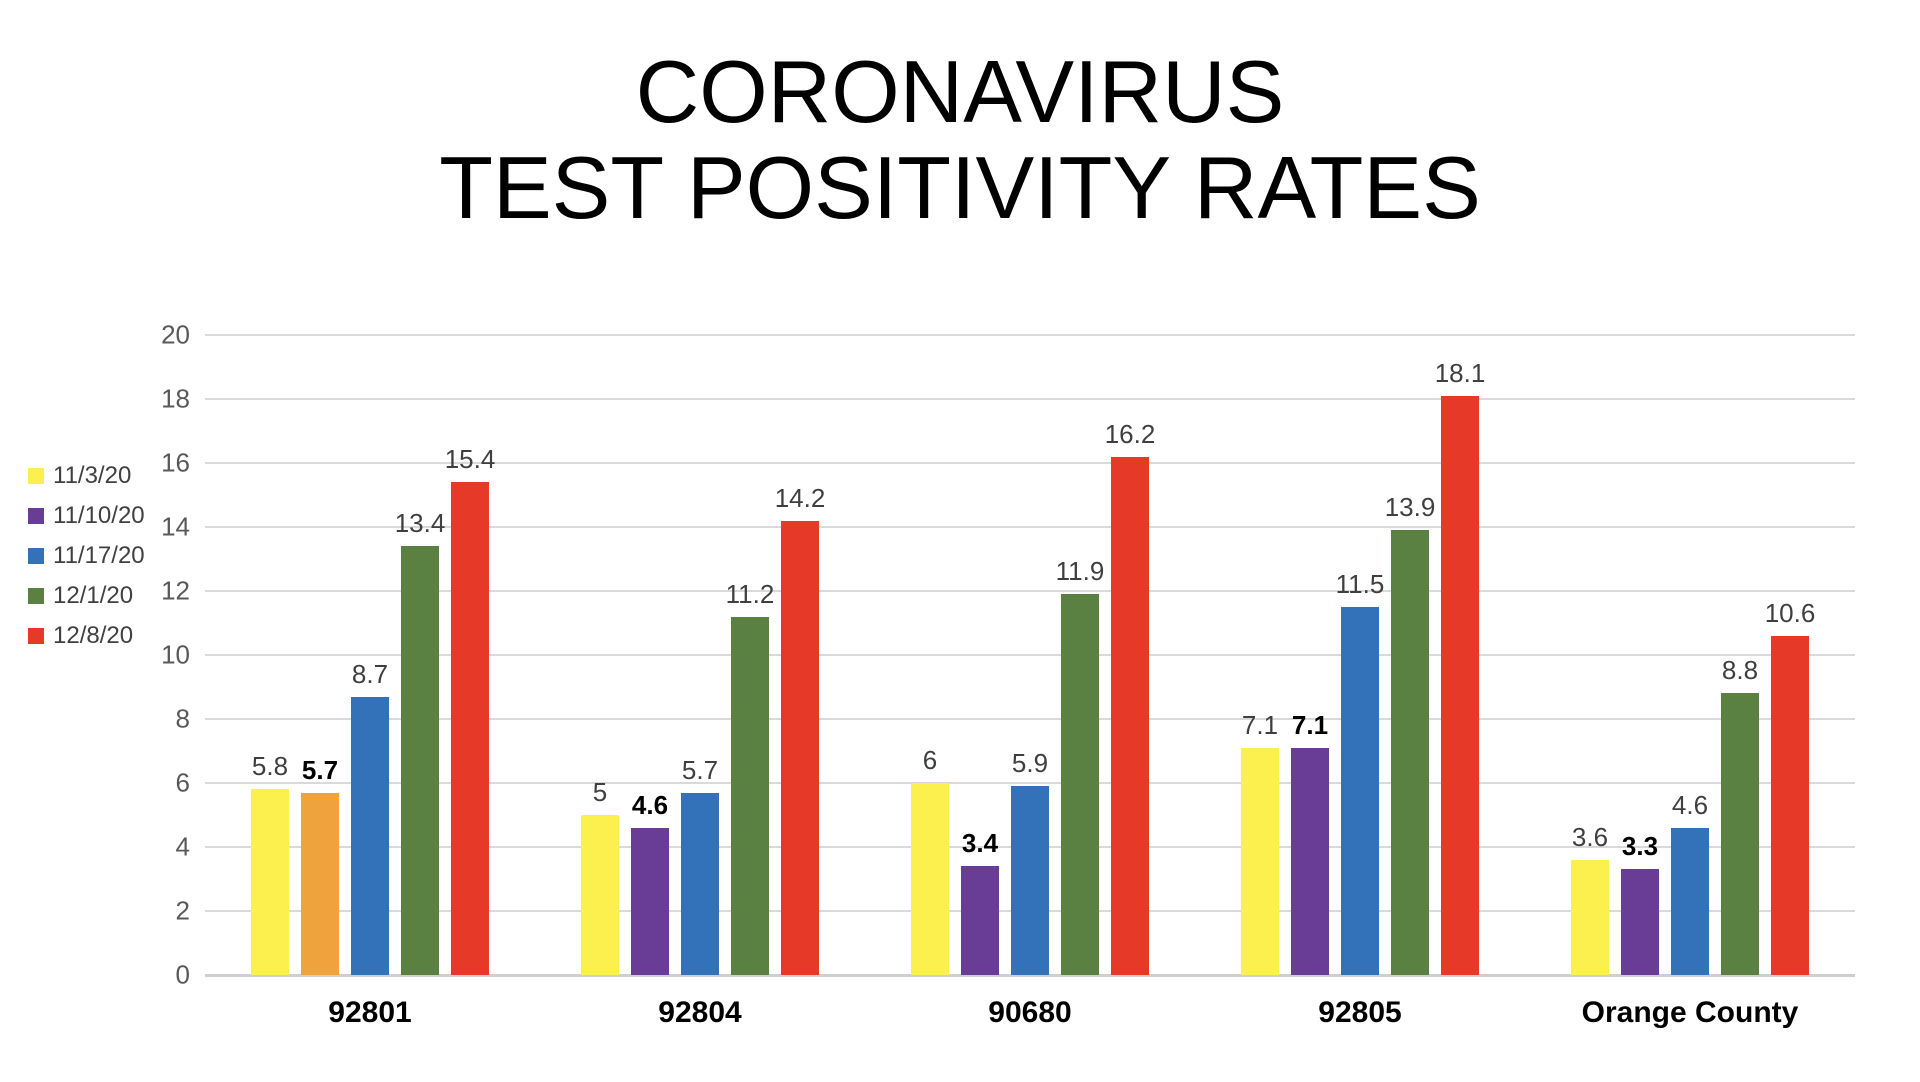 This screenshot has width=1920, height=1082. Describe the element at coordinates (600, 792) in the screenshot. I see `bar-value-label: 5` at that location.